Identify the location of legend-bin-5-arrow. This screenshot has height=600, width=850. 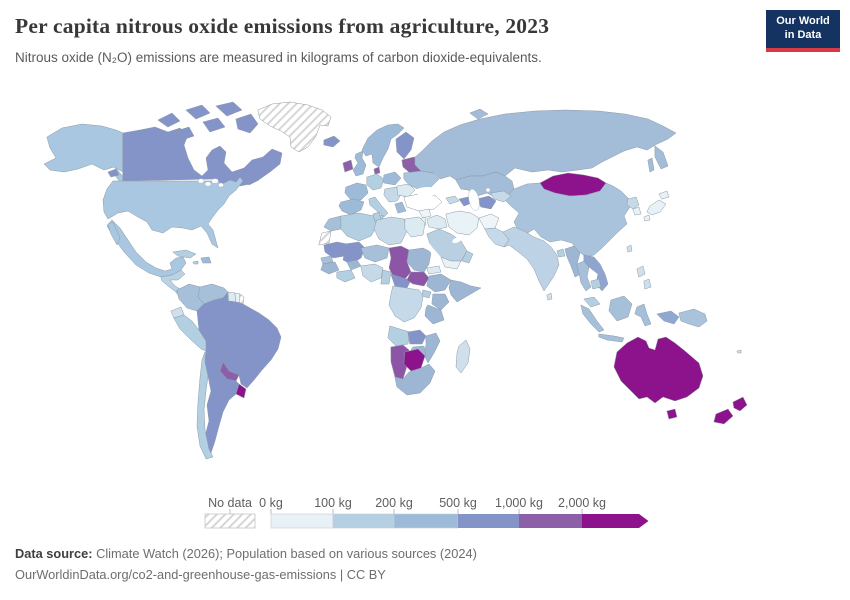
(615, 521).